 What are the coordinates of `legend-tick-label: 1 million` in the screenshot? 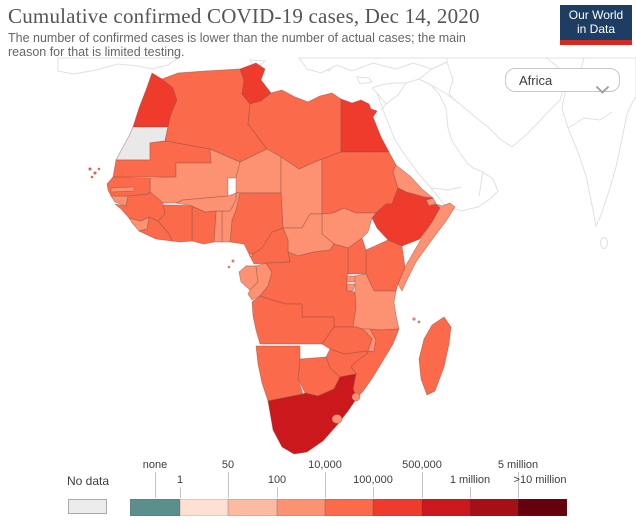 It's located at (470, 480).